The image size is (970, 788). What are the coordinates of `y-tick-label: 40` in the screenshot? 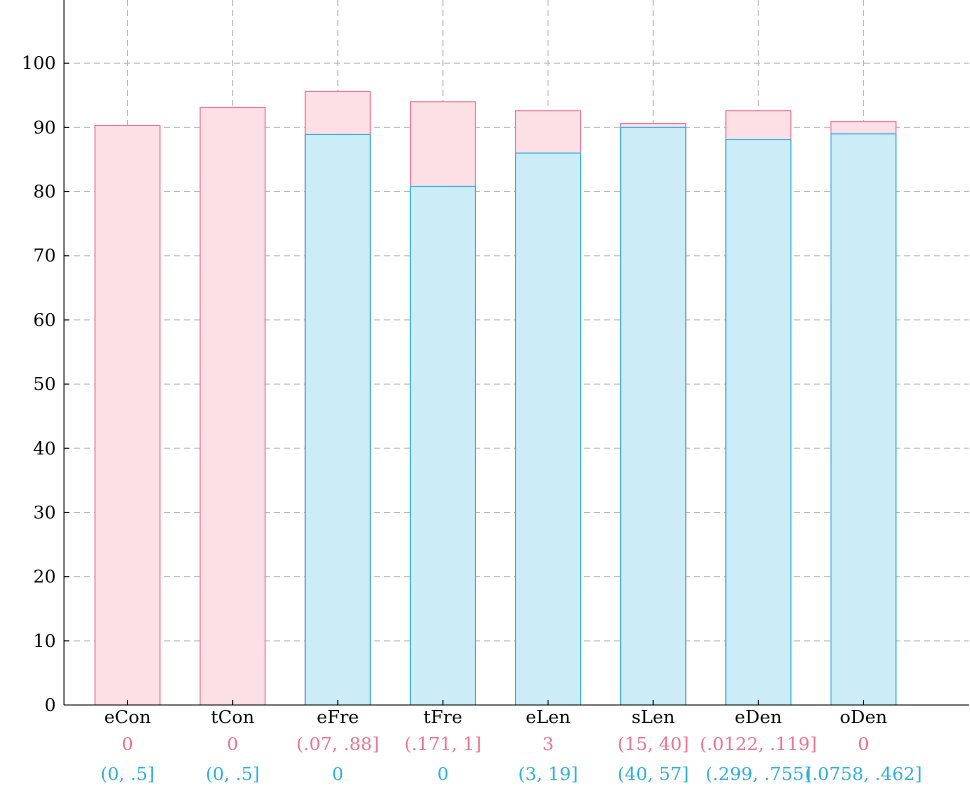 It's located at (44, 448).